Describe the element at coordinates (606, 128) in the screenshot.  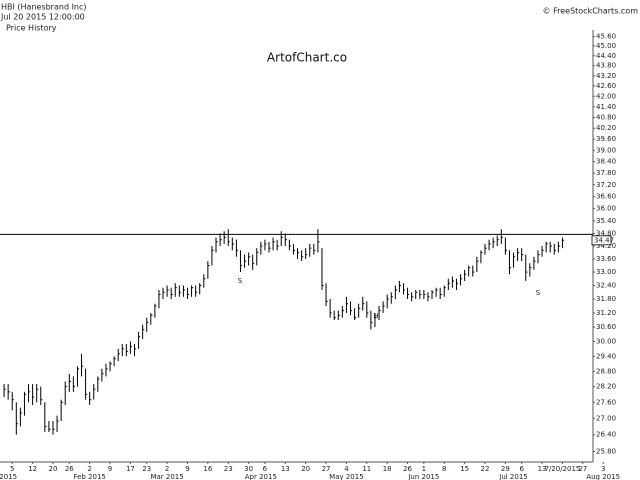
I see `y-tick-label: 40.20` at that location.